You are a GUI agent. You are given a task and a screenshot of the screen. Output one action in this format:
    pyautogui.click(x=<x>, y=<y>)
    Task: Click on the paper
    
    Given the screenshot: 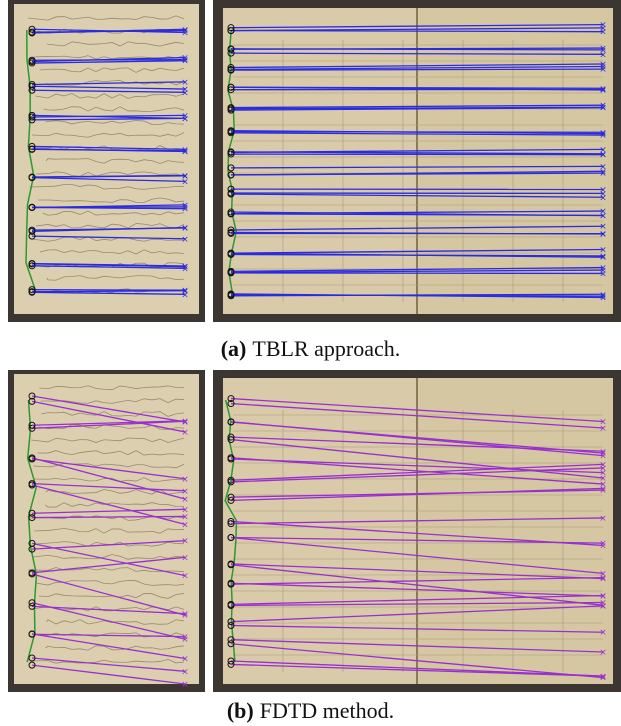 What is the action you would take?
    pyautogui.click(x=515, y=531)
    